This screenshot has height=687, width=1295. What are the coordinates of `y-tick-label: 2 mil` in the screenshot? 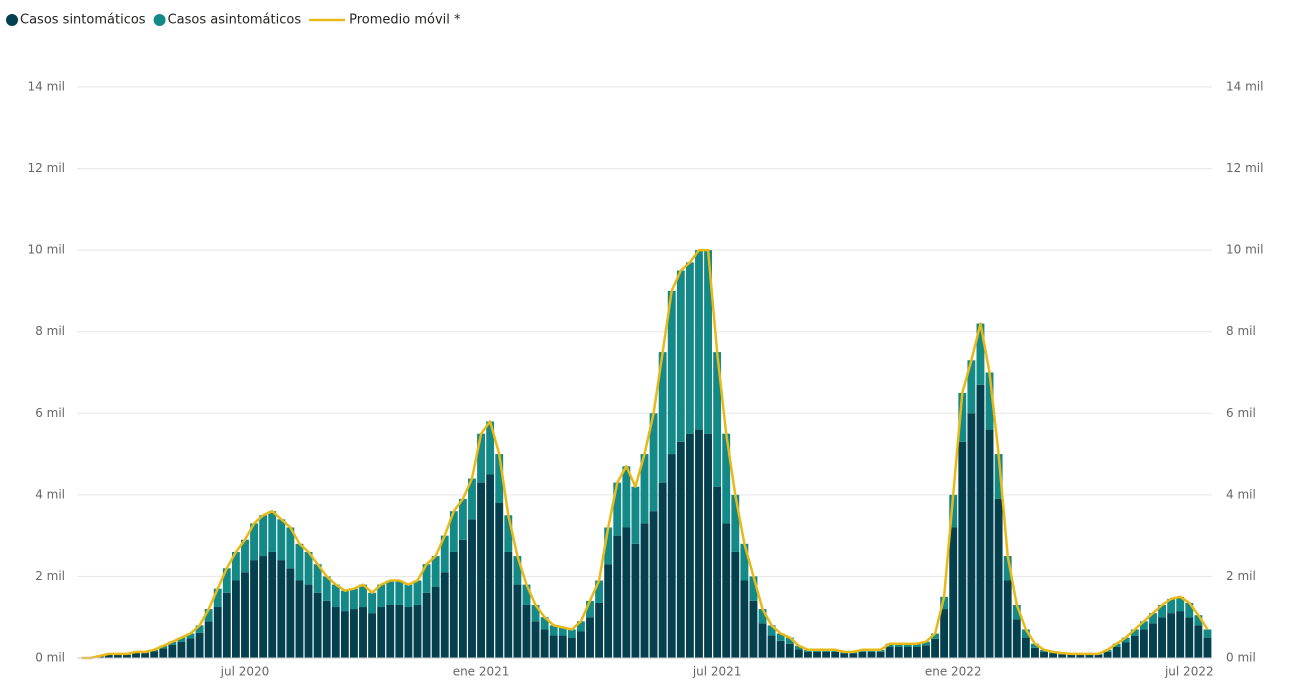 It's located at (50, 576).